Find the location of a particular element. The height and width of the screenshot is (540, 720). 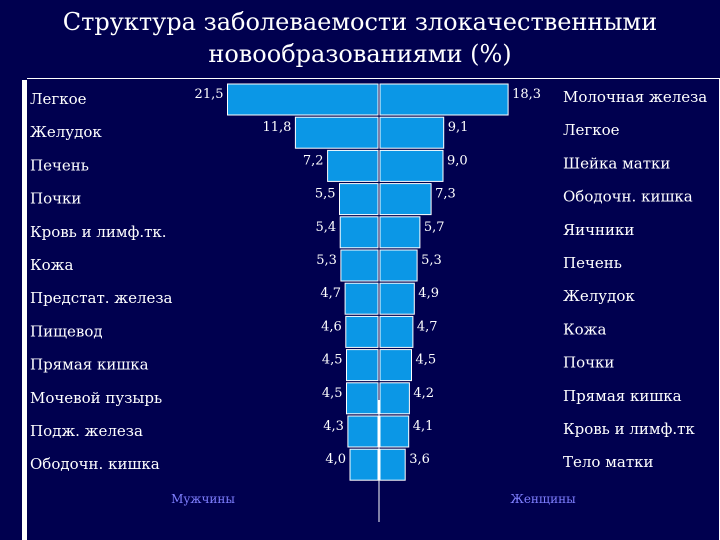

category-label-women-9: Прямая кишка is located at coordinates (622, 396).